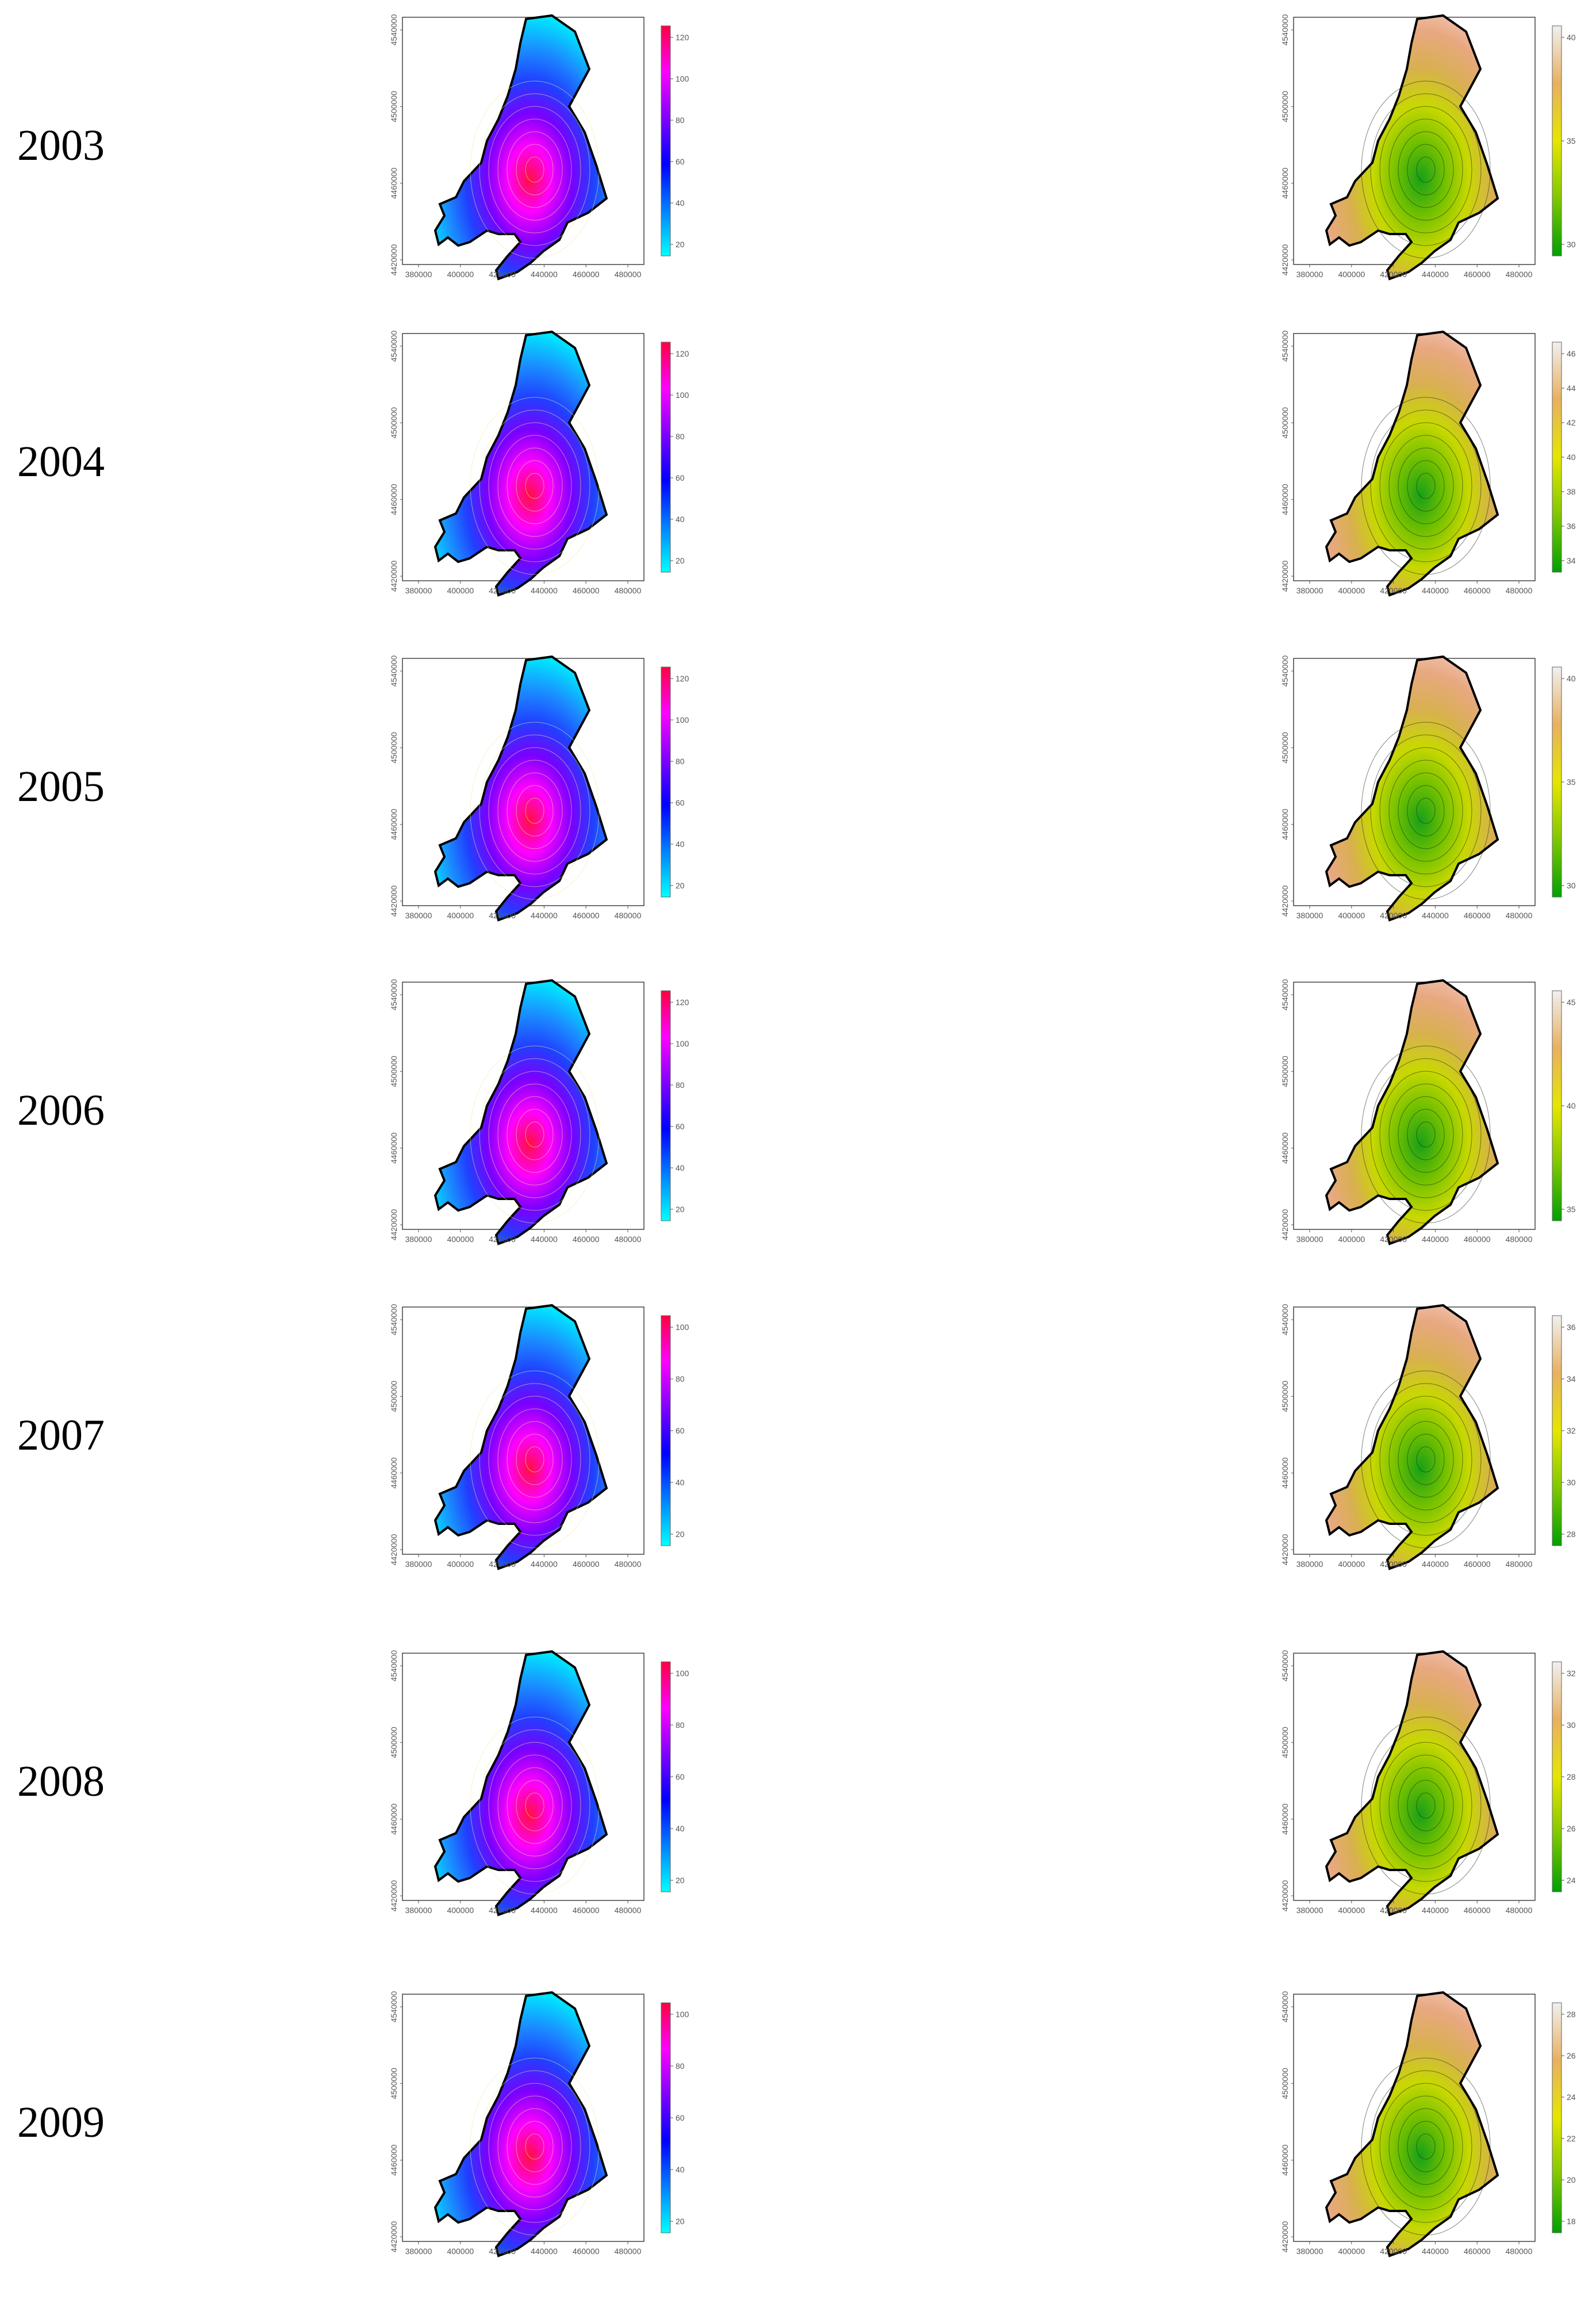 The width and height of the screenshot is (1596, 2311). I want to click on scale-tick-label: 20, so click(680, 885).